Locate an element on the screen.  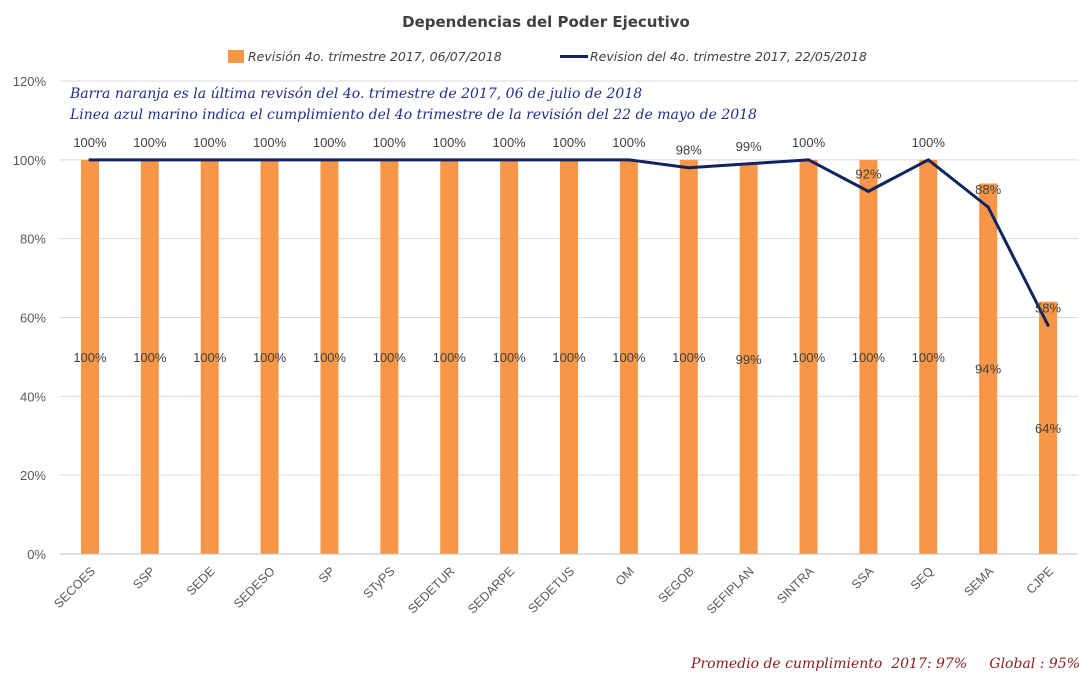
bar-value-label: 64% is located at coordinates (1048, 428).